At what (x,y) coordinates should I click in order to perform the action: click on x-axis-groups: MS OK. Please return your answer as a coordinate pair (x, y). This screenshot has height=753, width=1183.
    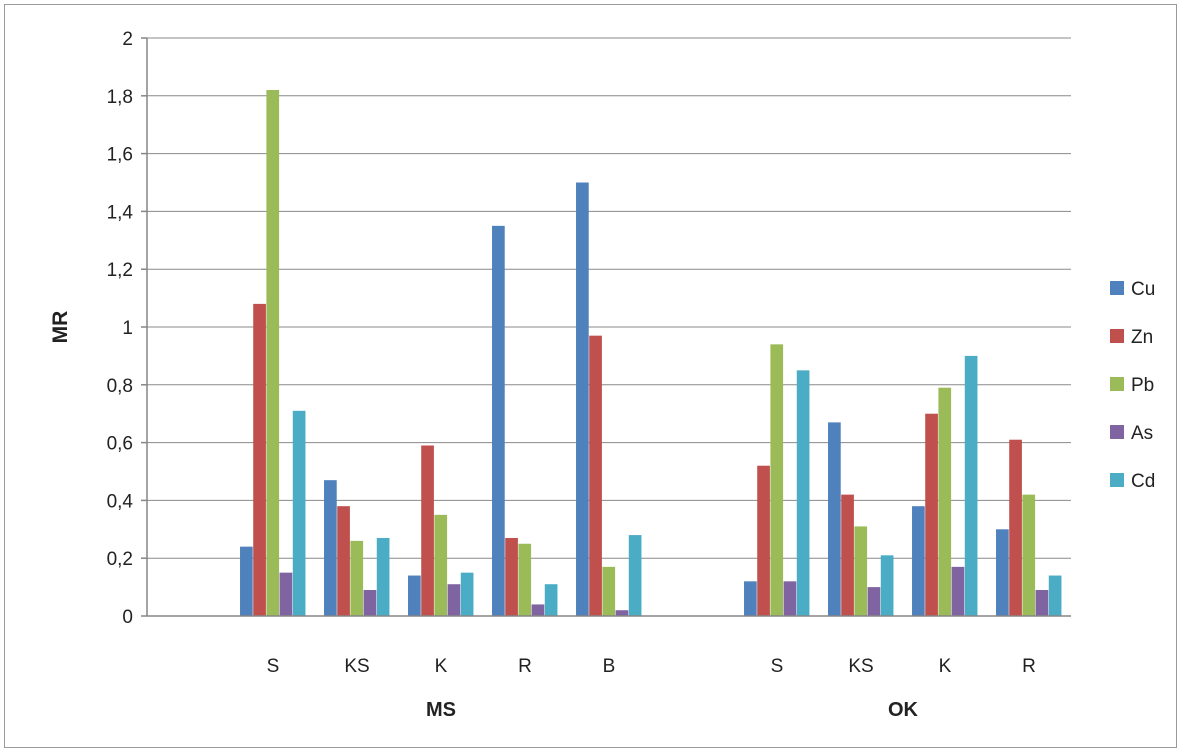
    Looking at the image, I should click on (672, 710).